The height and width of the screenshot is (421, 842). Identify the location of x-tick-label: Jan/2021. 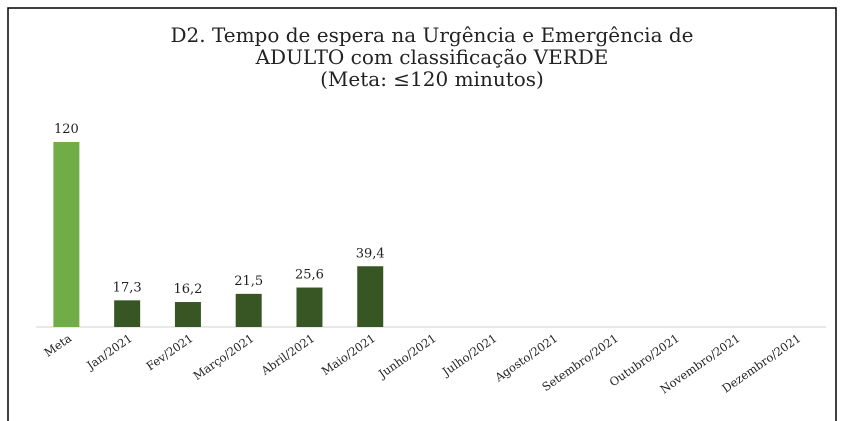
(108, 352).